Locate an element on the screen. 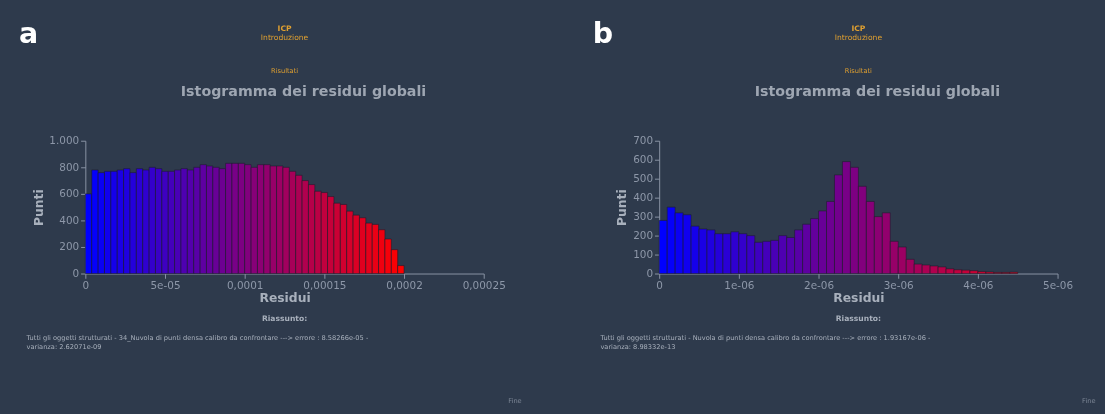  y-tick-label: 500 is located at coordinates (643, 178).